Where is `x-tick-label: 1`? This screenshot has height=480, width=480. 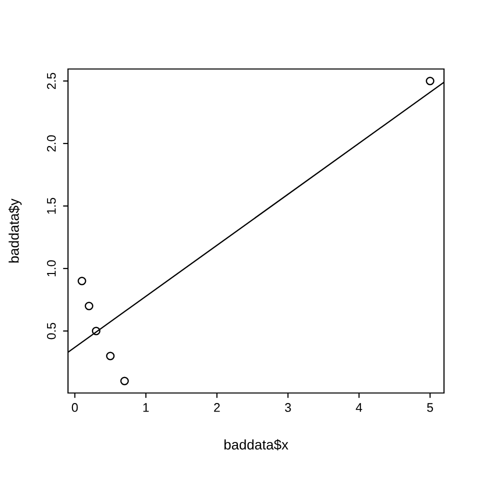
x-tick-label: 1 is located at coordinates (146, 407).